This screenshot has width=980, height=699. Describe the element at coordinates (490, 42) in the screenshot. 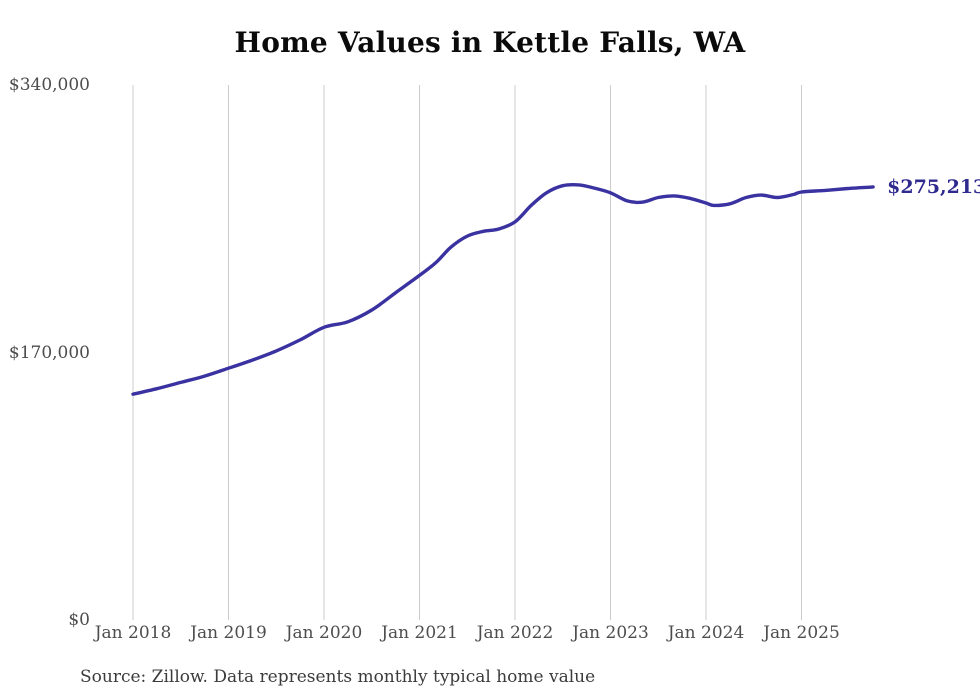

I see `chart-title: Home Values in Kettle Falls, WA` at that location.